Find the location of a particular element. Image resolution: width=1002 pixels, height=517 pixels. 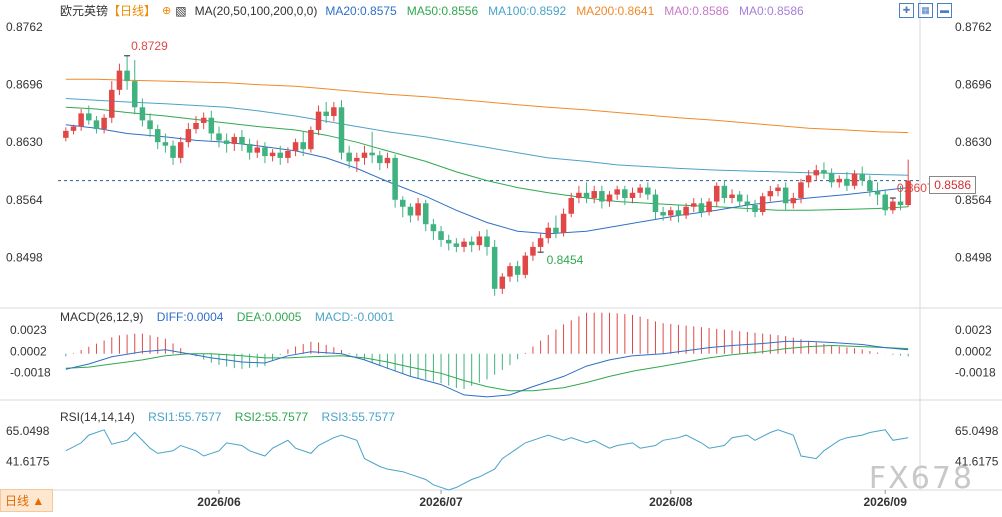

watermark-logo: FX678 is located at coordinates (921, 478).